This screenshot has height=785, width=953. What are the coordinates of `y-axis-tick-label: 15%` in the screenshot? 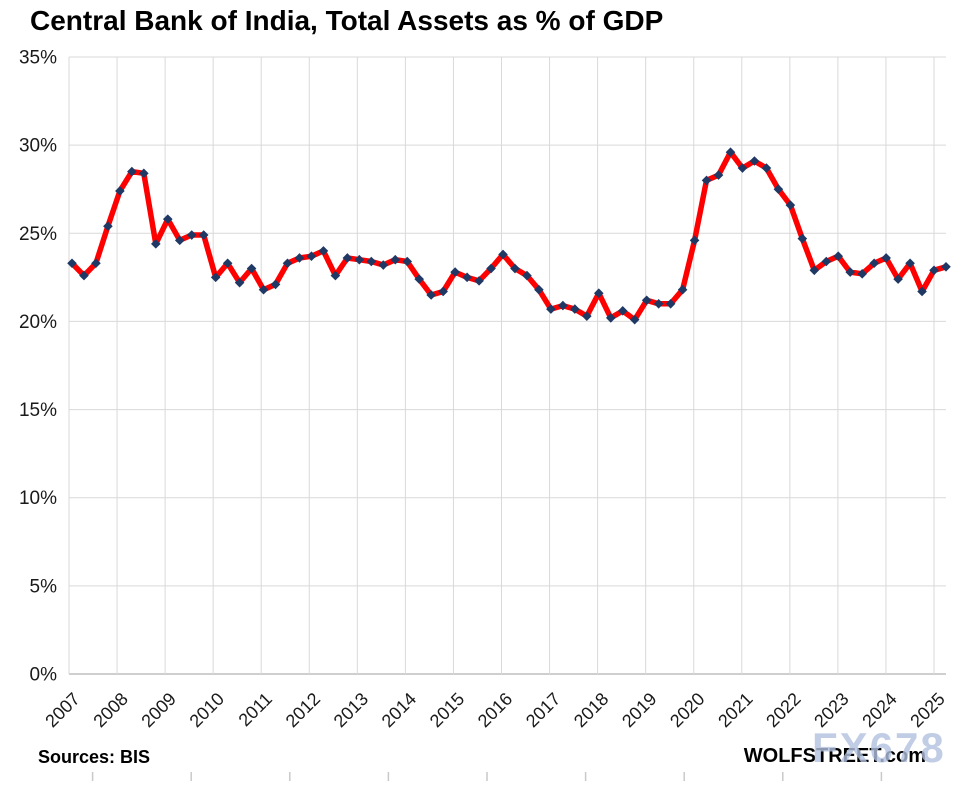 It's located at (38, 410).